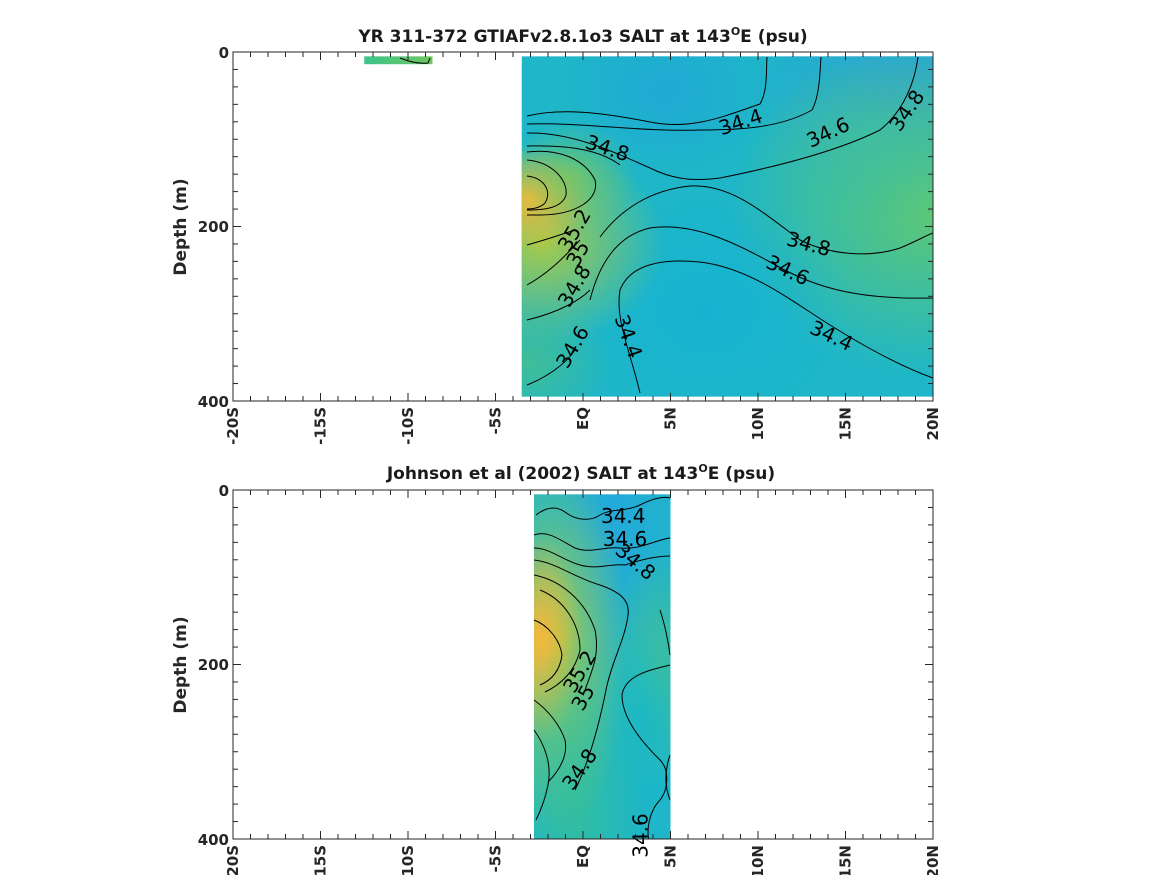 This screenshot has width=1167, height=875. I want to click on top-x-tick-labels: -20S -15S -10S -5S EQ 5N 10N 15N 20N, so click(583, 426).